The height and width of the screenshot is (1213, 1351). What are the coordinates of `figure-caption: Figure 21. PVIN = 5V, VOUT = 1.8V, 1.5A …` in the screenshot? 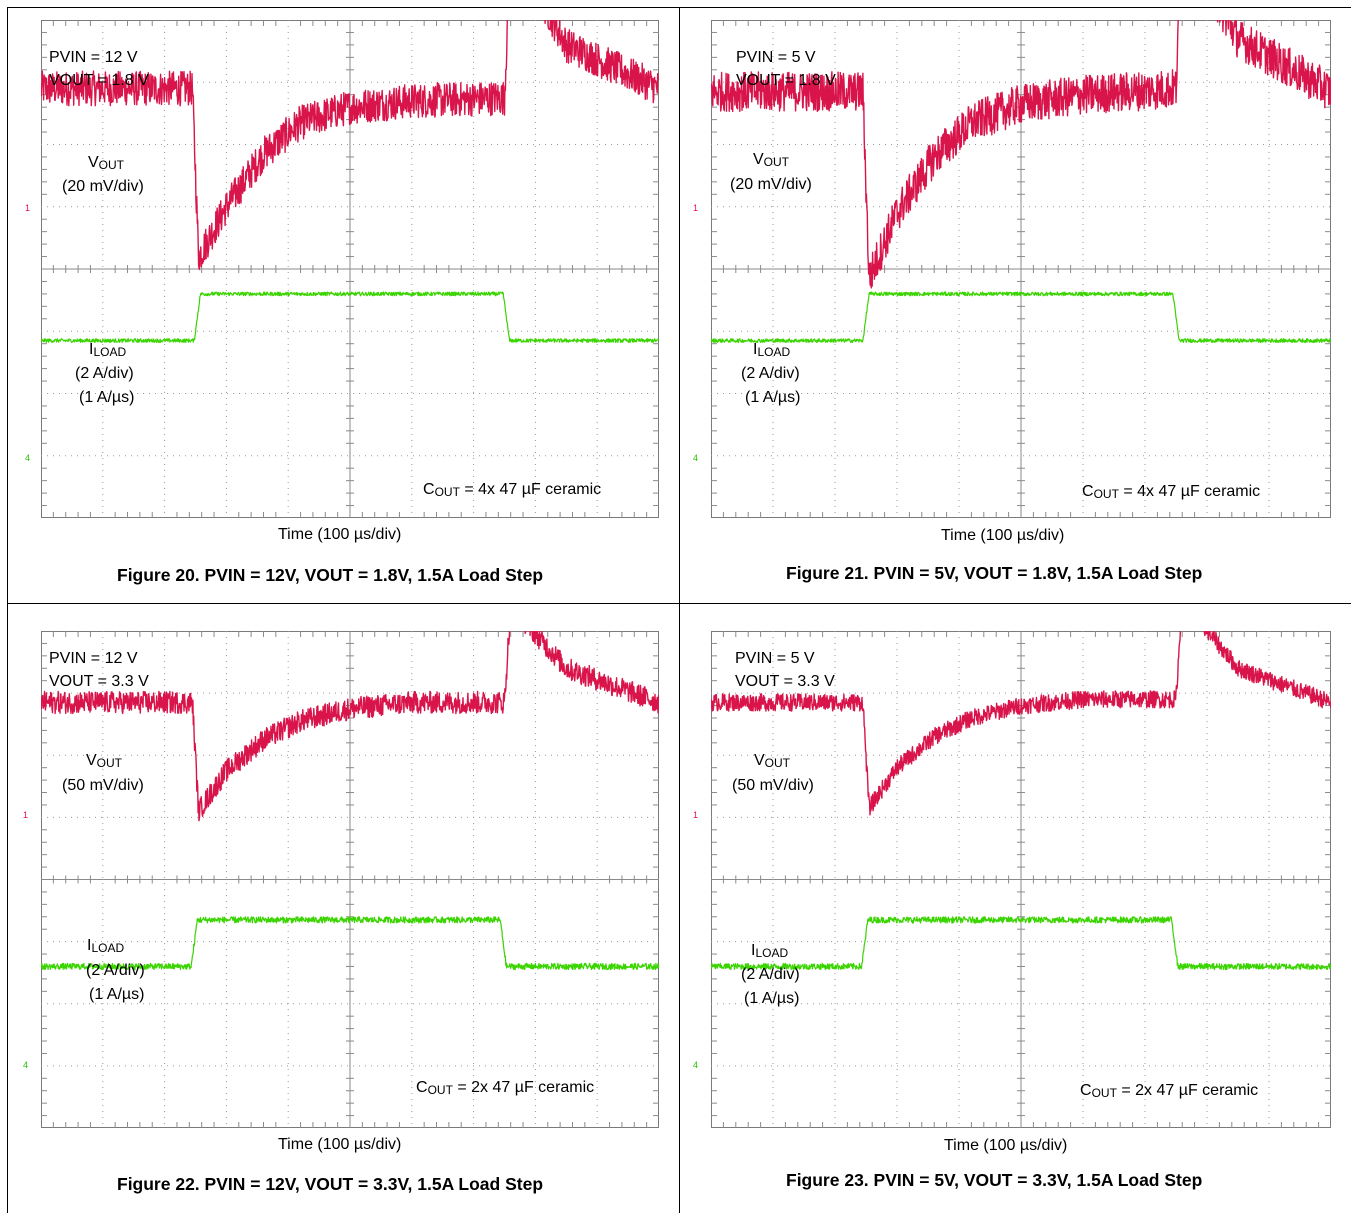 It's located at (994, 573).